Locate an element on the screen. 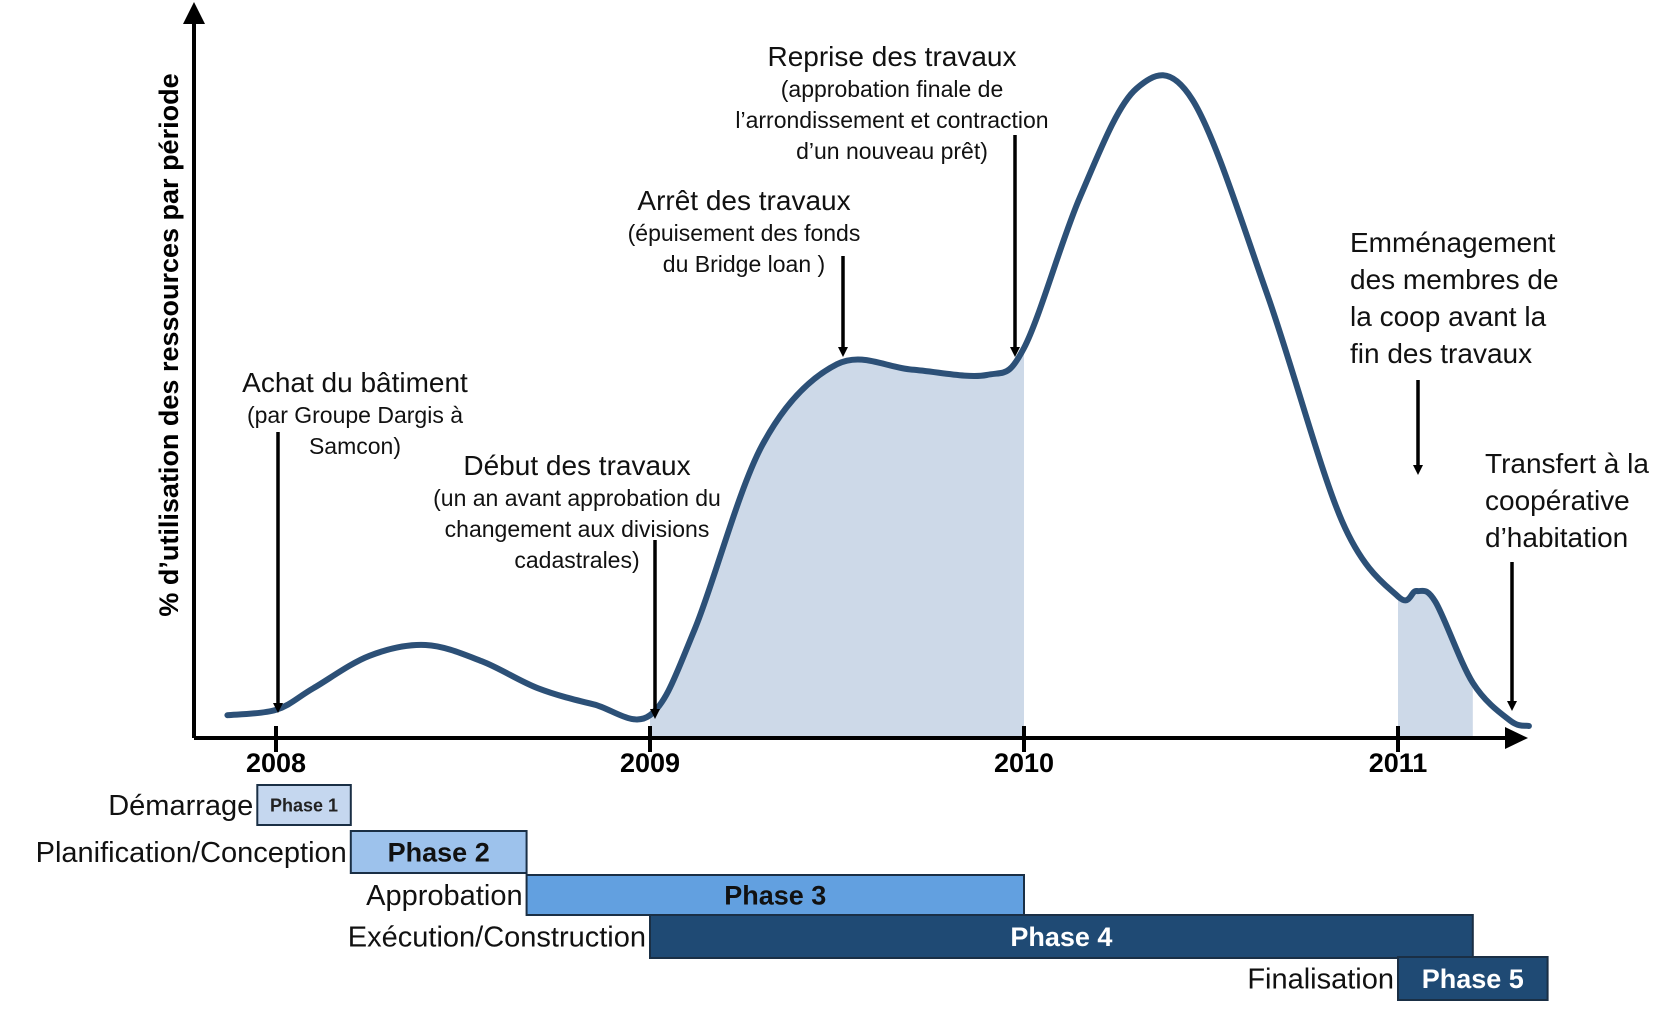  phase-bar: Phase 4 Exécution/Construction is located at coordinates (911, 936).